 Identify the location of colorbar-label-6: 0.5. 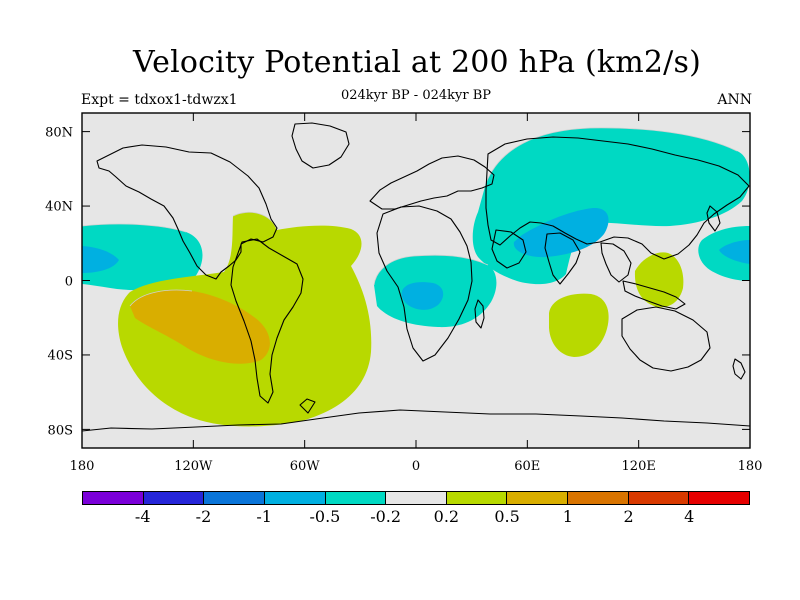
(507, 516).